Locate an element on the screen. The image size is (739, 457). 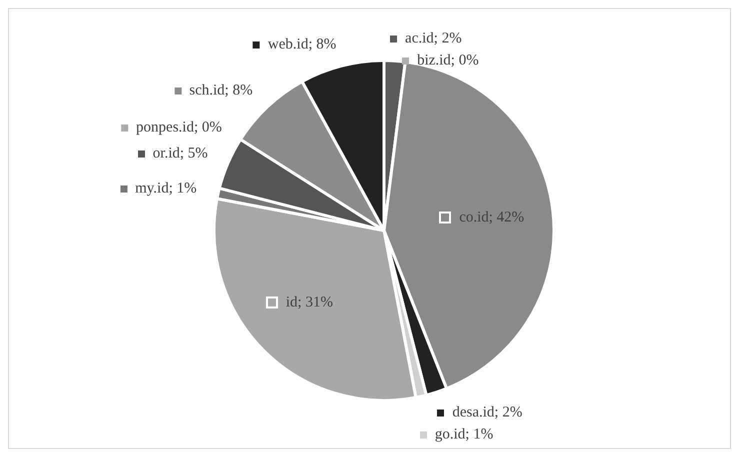
legend-label: id; 31% is located at coordinates (309, 303).